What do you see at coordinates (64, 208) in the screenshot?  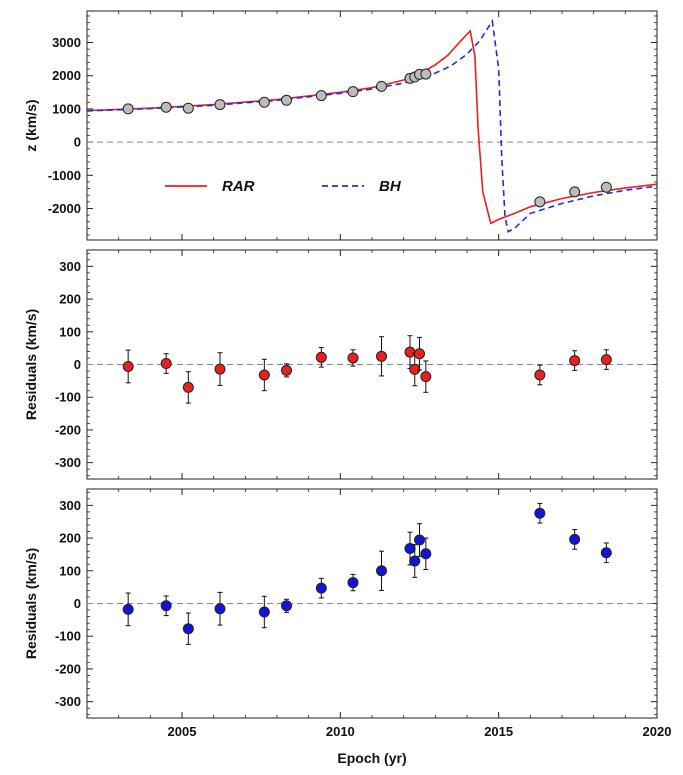 I see `y-tick-label: -2000` at bounding box center [64, 208].